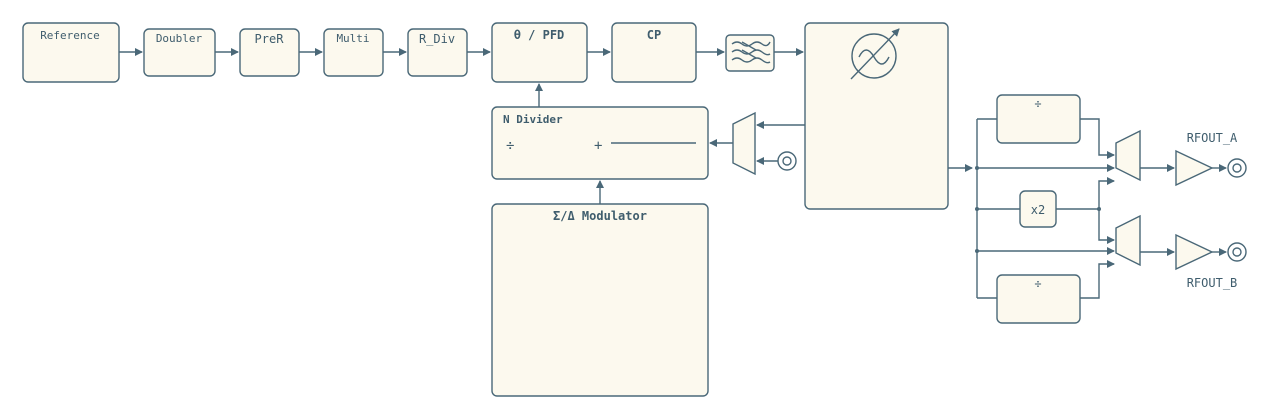 This screenshot has width=1272, height=419. I want to click on mux-icon, so click(744, 143).